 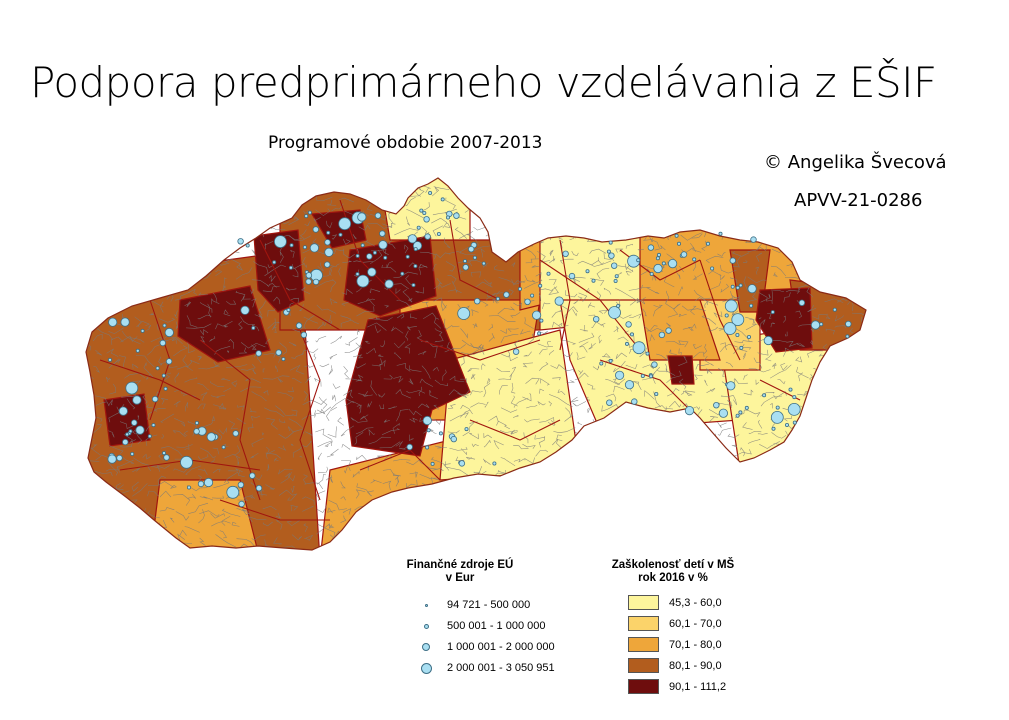 I want to click on legend-rate-label: 60,1 - 70,0, so click(x=695, y=623).